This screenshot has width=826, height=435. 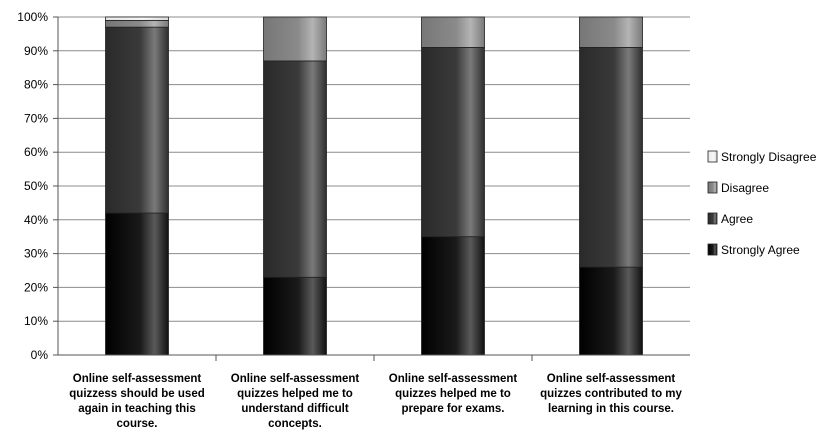 What do you see at coordinates (36, 152) in the screenshot?
I see `y-tick-label: 60%` at bounding box center [36, 152].